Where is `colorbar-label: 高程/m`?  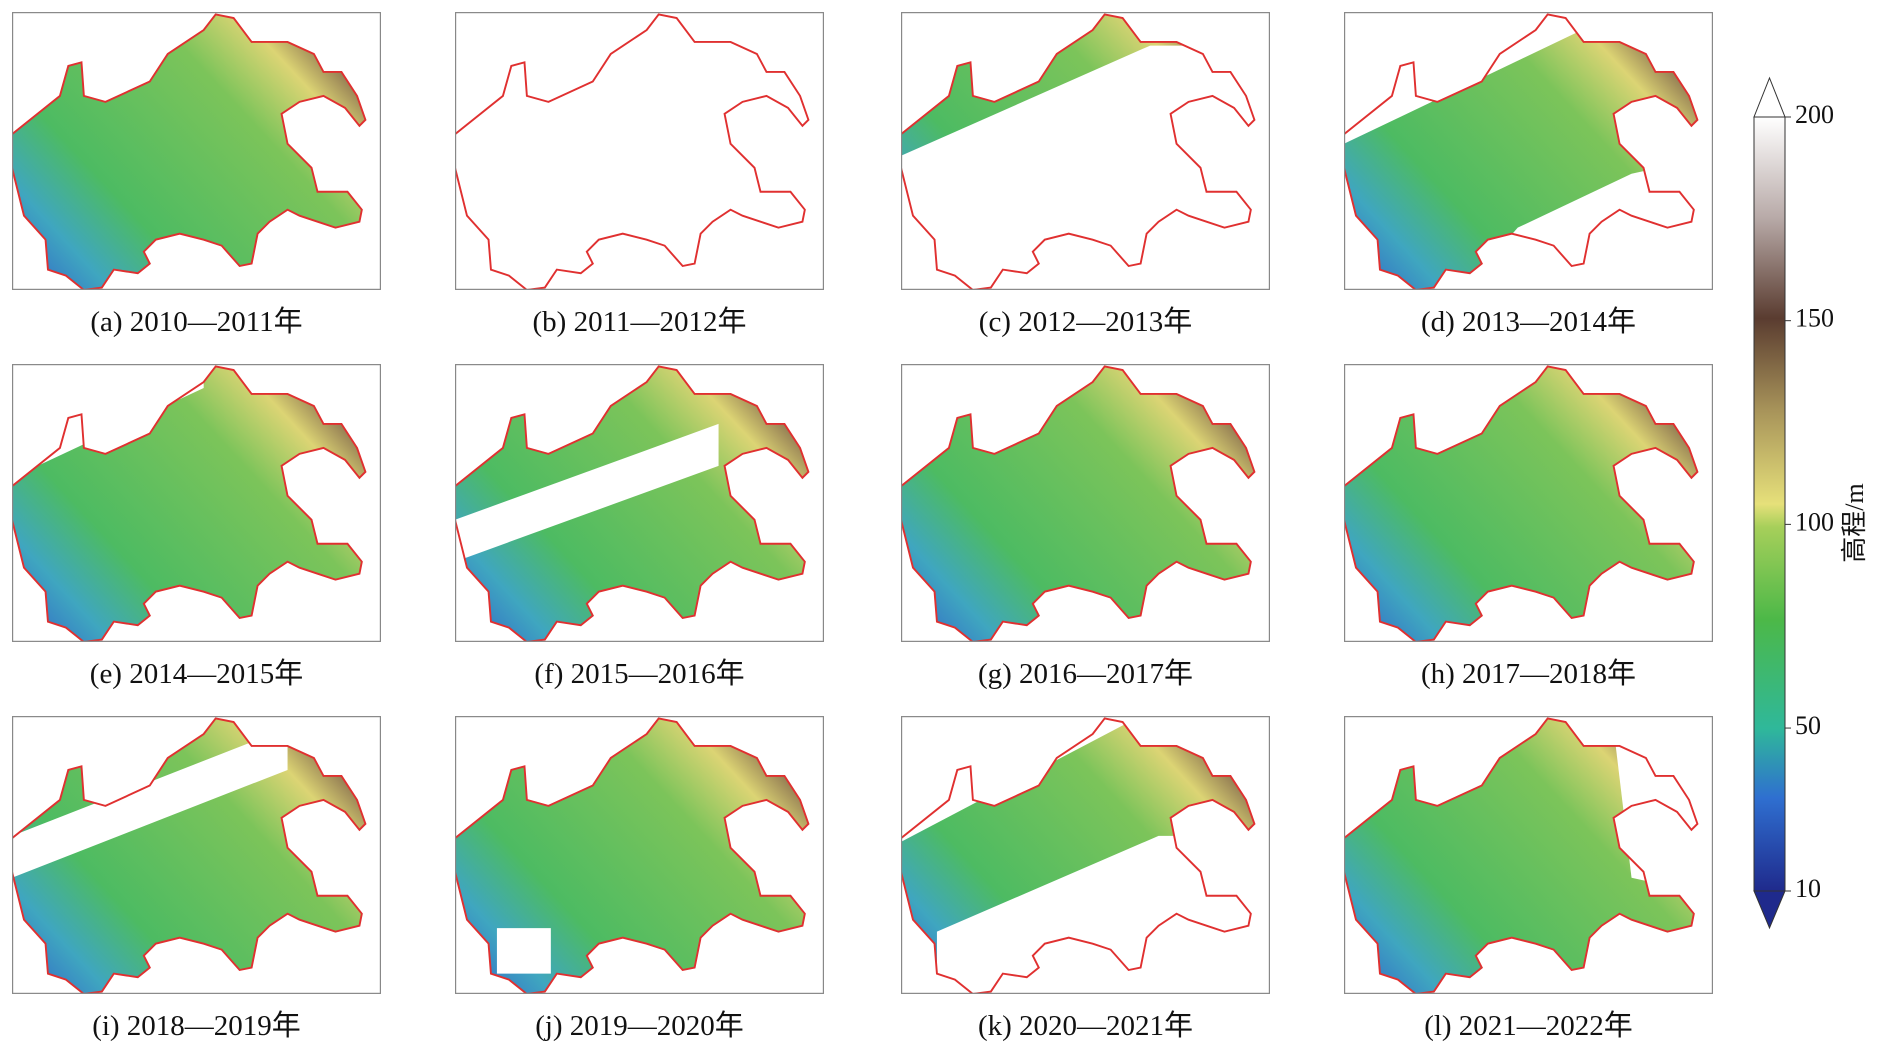
colorbar-label: 高程/m is located at coordinates (1854, 522).